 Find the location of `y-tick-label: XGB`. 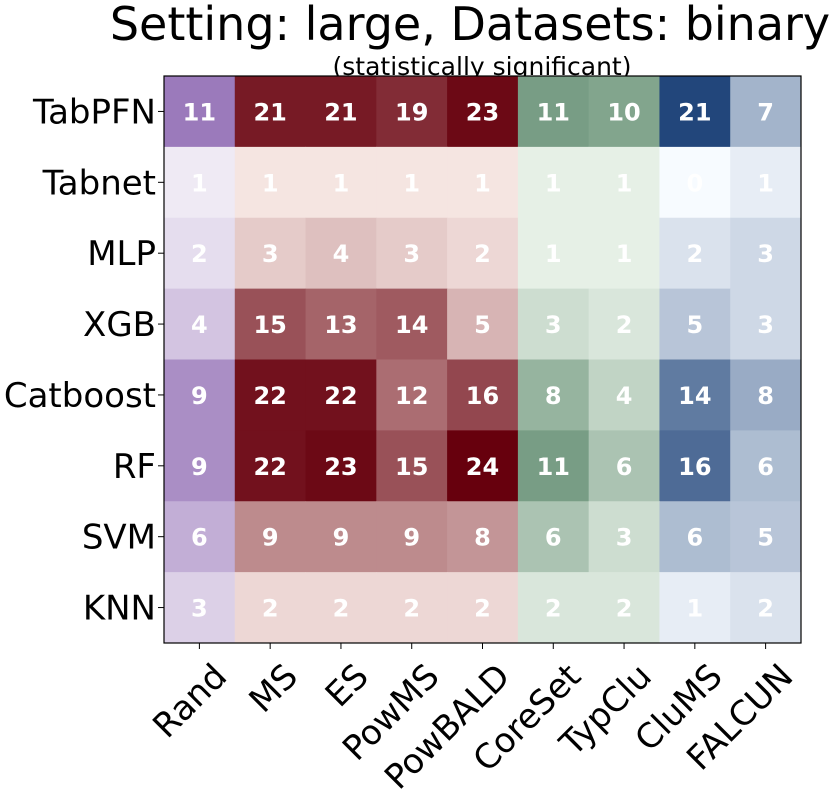

y-tick-label: XGB is located at coordinates (119, 325).